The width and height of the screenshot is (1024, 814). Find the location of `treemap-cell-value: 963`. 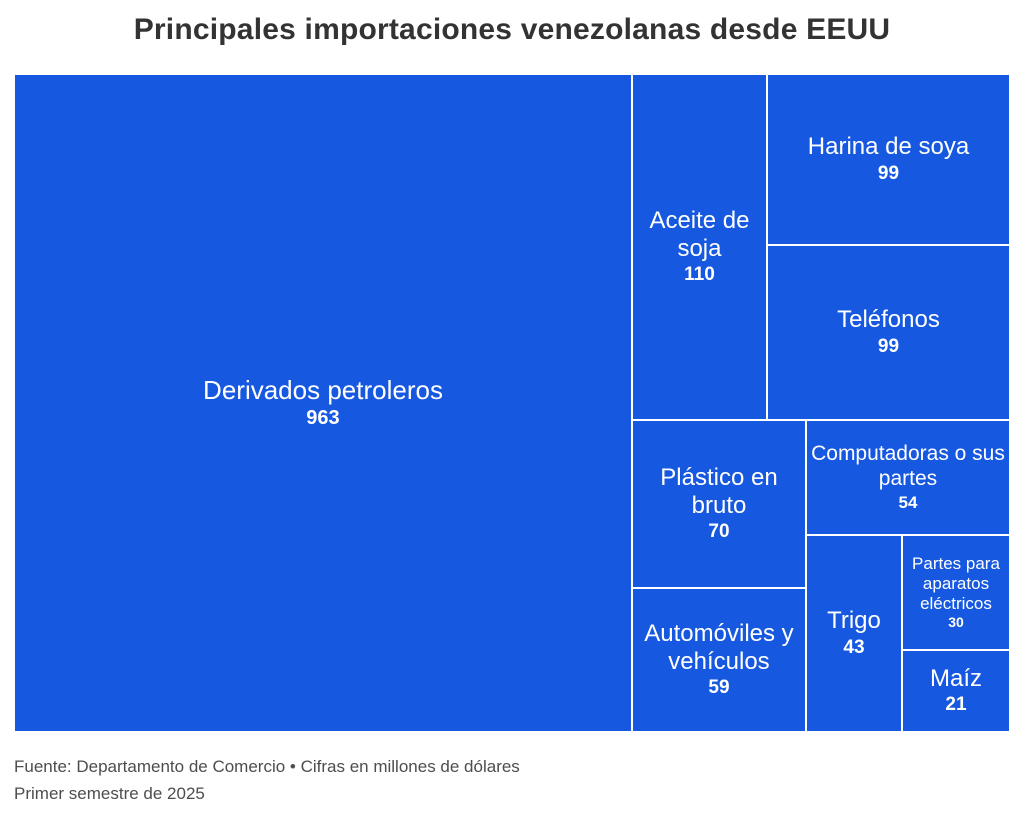

treemap-cell-value: 963 is located at coordinates (323, 417).